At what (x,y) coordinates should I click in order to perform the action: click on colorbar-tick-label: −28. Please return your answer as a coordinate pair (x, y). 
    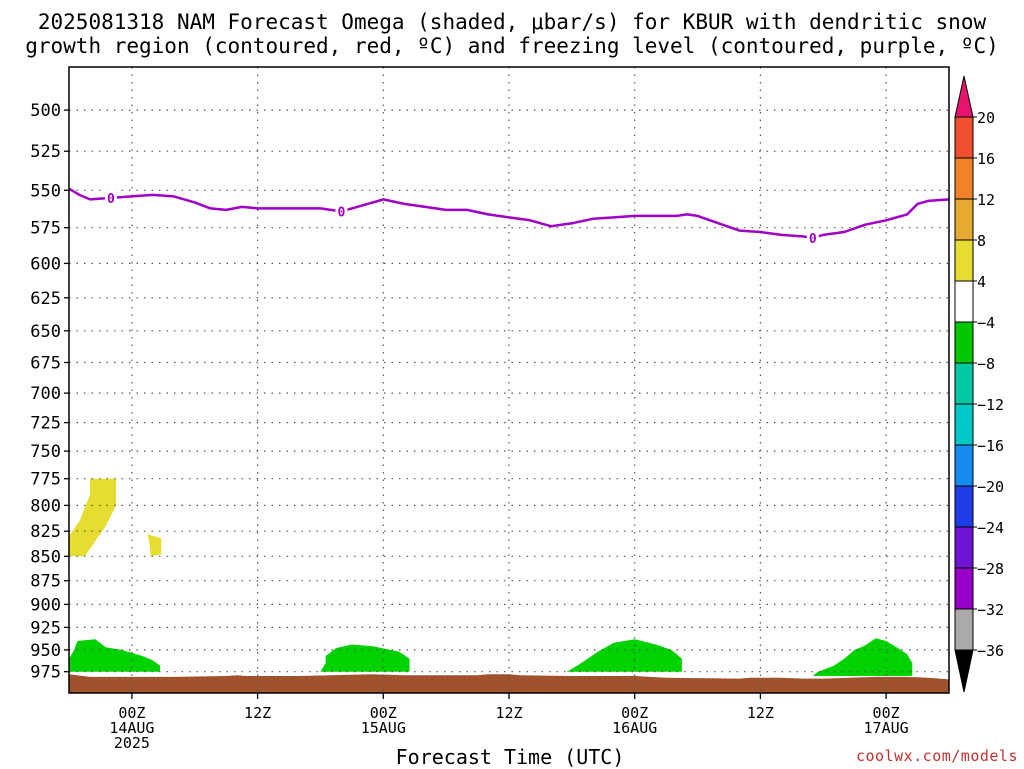
    Looking at the image, I should click on (990, 569).